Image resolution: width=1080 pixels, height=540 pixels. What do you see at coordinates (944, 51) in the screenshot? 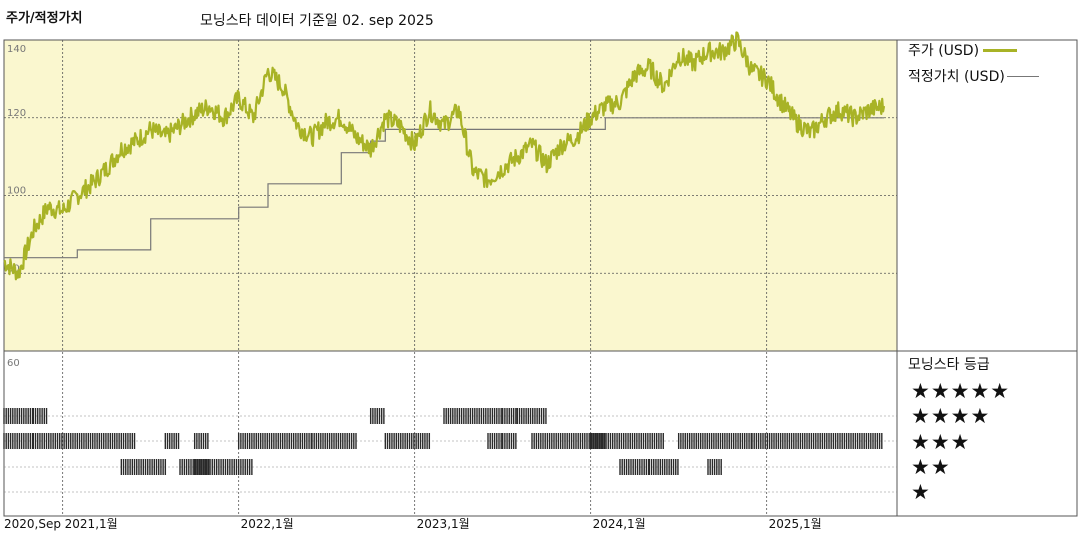
I see `legend-price-label: 주가 (USD)` at bounding box center [944, 51].